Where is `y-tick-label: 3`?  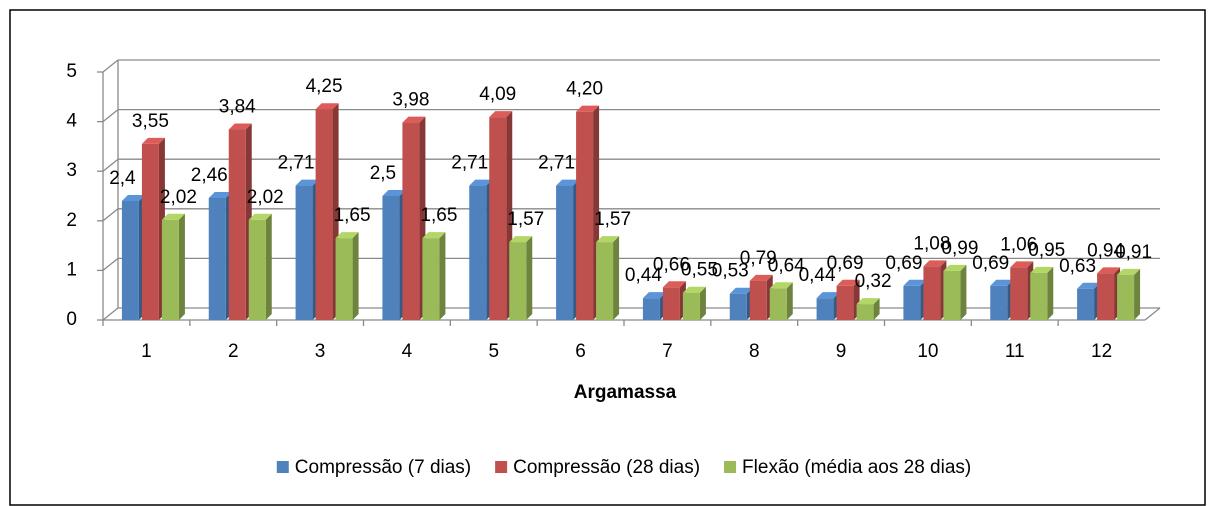 y-tick-label: 3 is located at coordinates (71, 170).